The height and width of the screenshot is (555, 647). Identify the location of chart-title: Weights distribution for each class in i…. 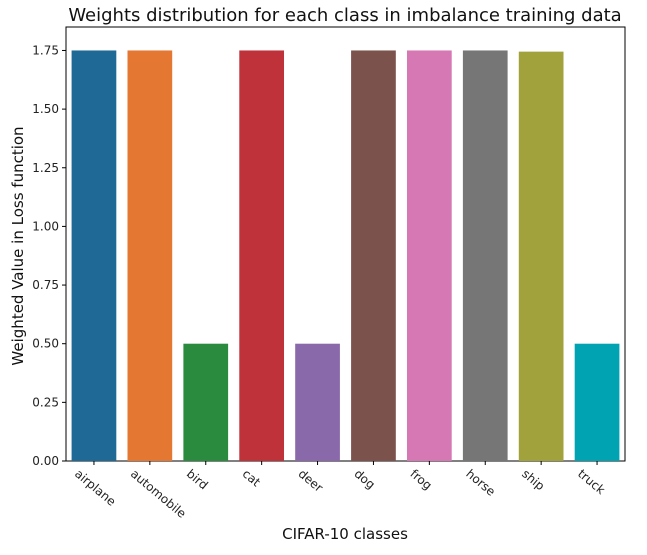
(344, 15).